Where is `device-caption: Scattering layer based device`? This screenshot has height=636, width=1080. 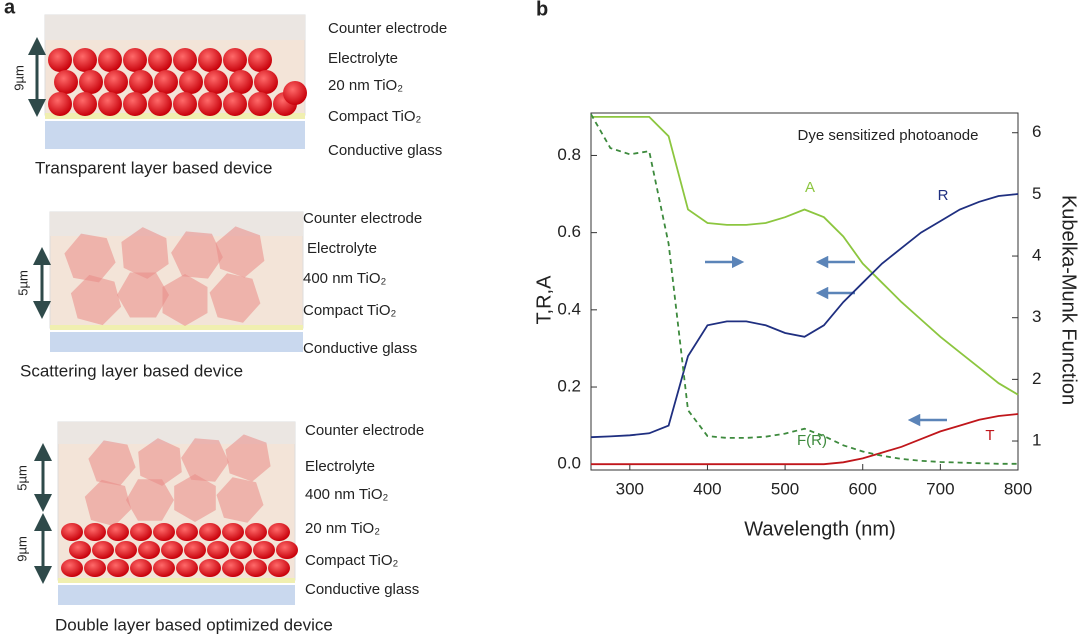 device-caption: Scattering layer based device is located at coordinates (131, 370).